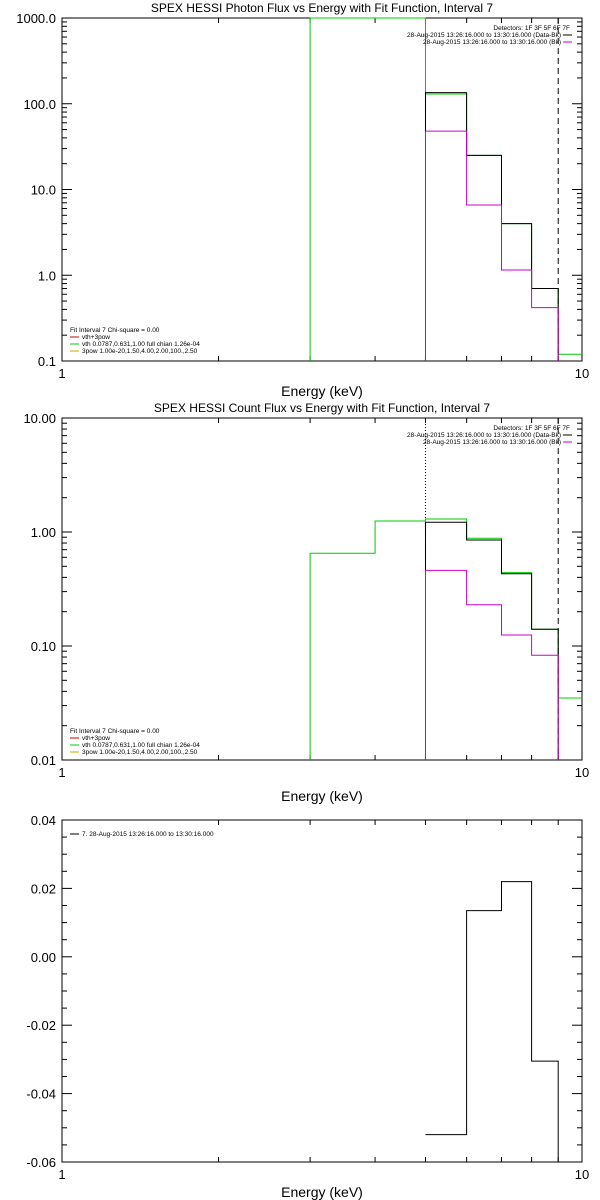  I want to click on y-tick-label: -0.06, so click(41, 1162).